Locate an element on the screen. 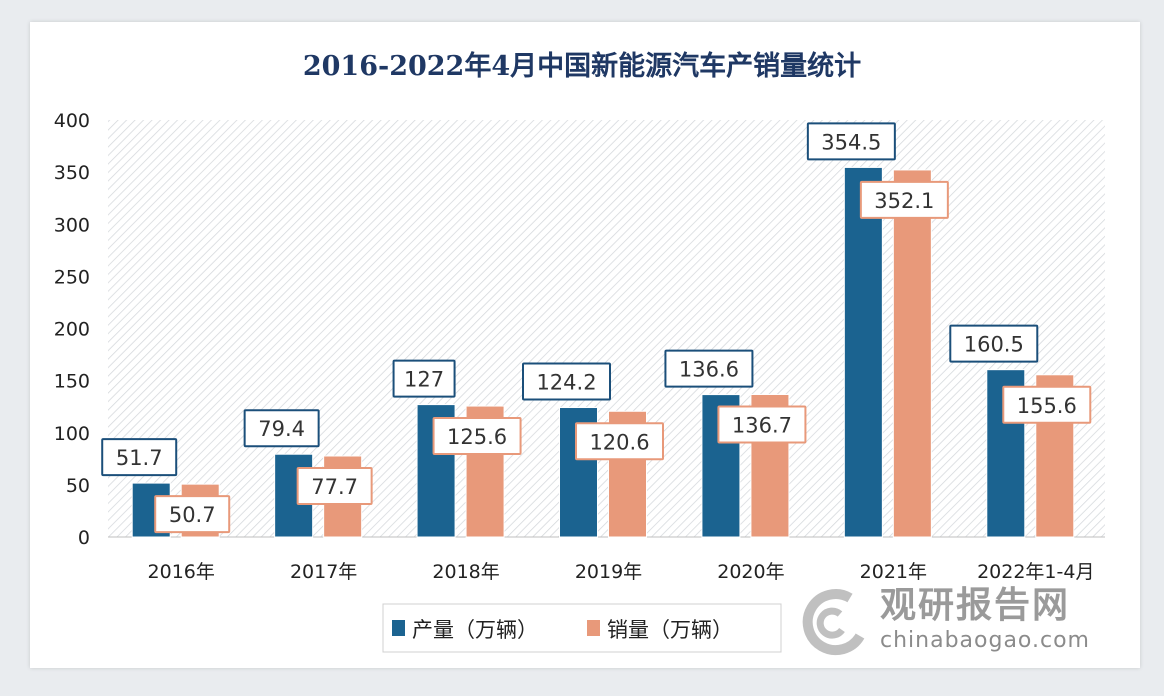 The height and width of the screenshot is (696, 1164). y-tick-label: 50 is located at coordinates (78, 486).